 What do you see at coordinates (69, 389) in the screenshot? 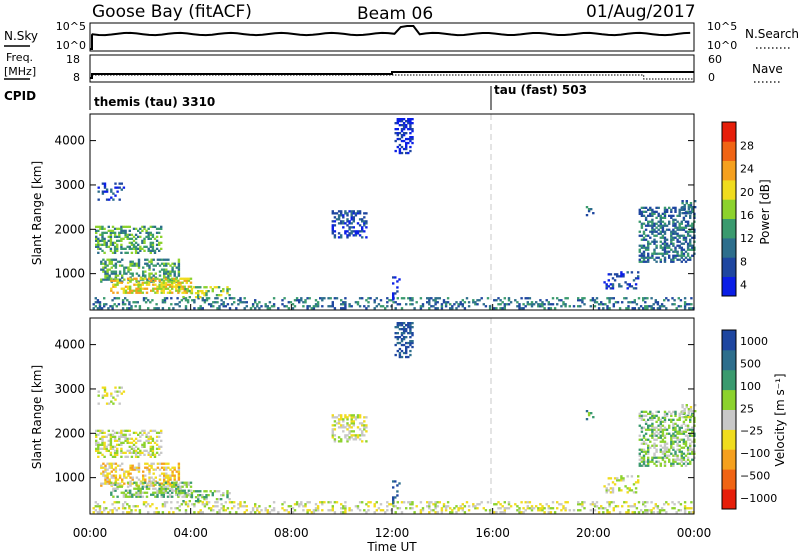
I see `velocity-y-tick-label: 3000` at bounding box center [69, 389].